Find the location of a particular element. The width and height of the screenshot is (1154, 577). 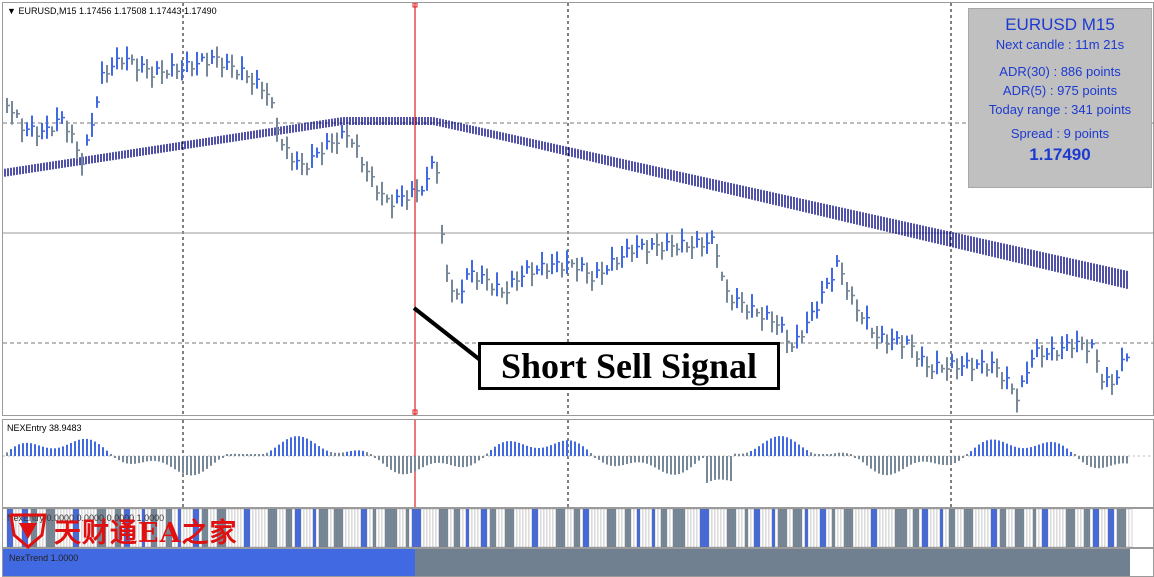

nex-trend-pane: NexTrend 1.0000 is located at coordinates (578, 562).